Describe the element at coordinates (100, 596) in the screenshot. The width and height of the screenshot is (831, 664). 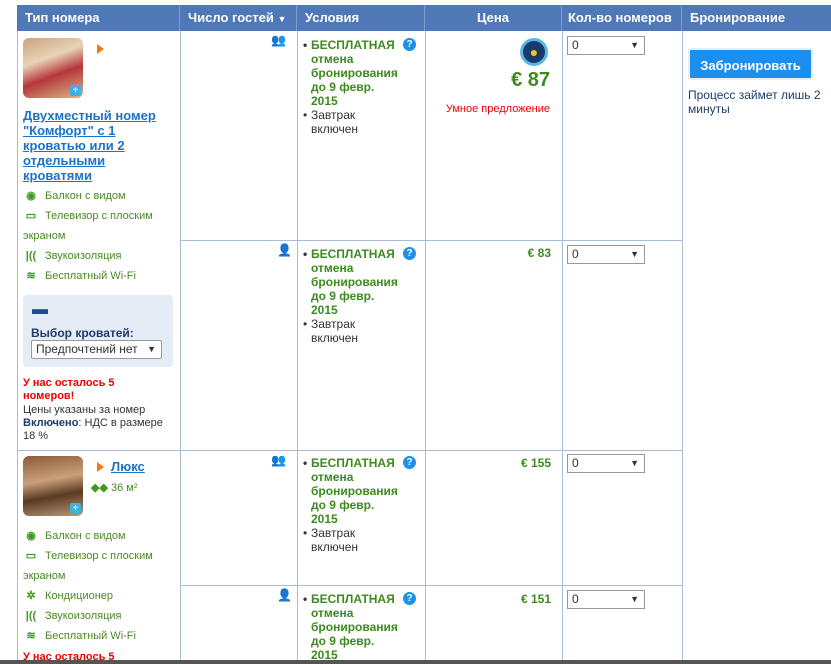
I see `amenity: ✲ Кондиционер` at that location.